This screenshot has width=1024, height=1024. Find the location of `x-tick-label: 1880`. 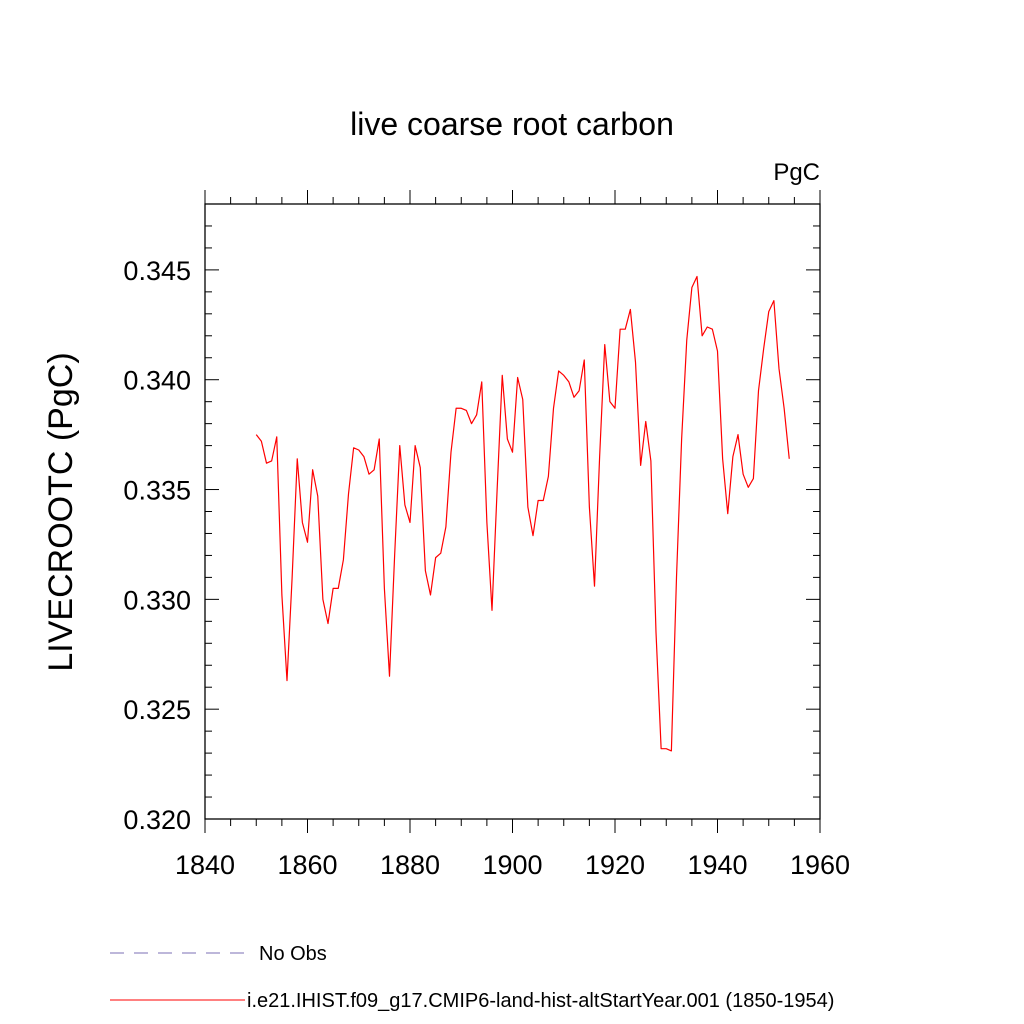

x-tick-label: 1880 is located at coordinates (410, 865).